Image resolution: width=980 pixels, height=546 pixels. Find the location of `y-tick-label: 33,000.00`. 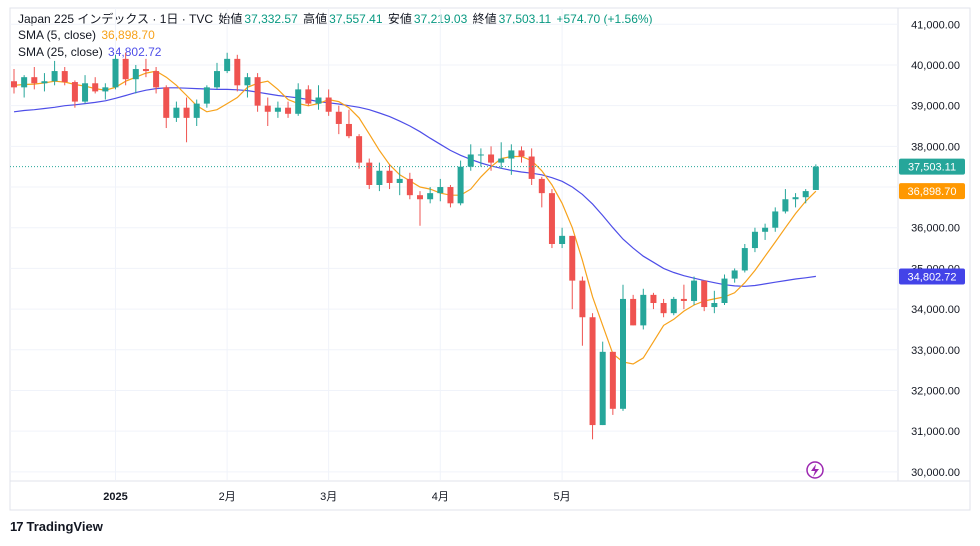

y-tick-label: 33,000.00 is located at coordinates (935, 351).